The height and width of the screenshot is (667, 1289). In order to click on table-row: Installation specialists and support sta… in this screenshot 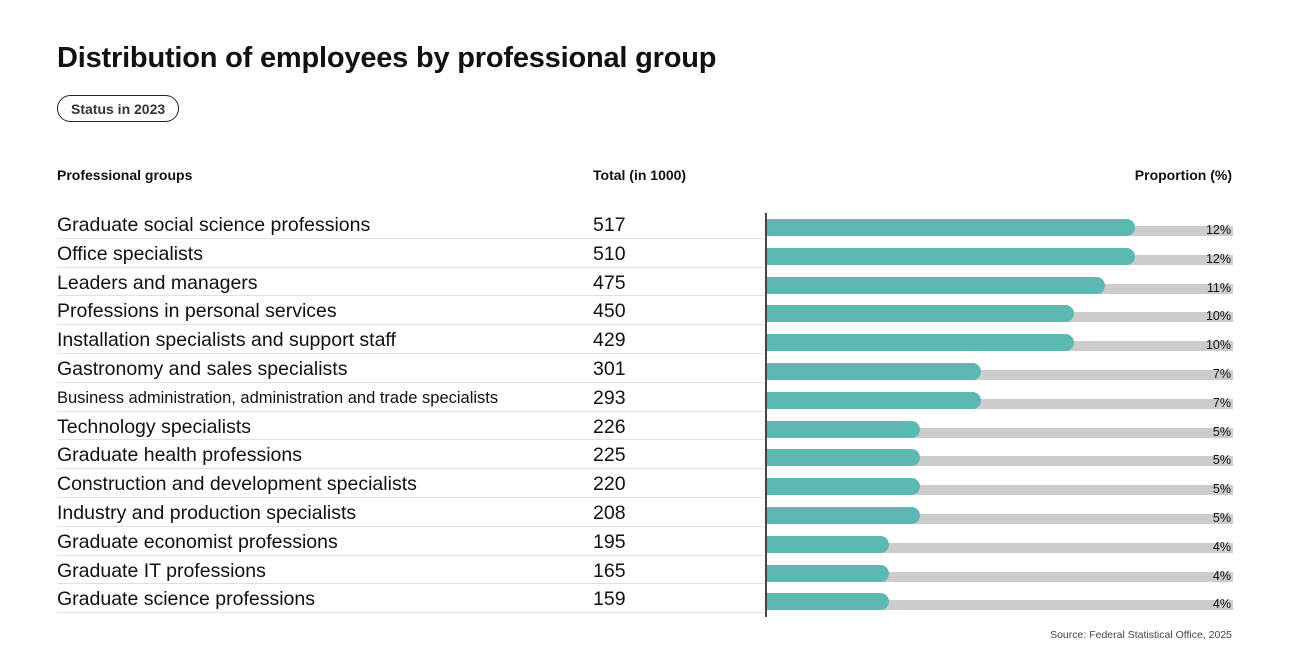, I will do `click(645, 339)`.